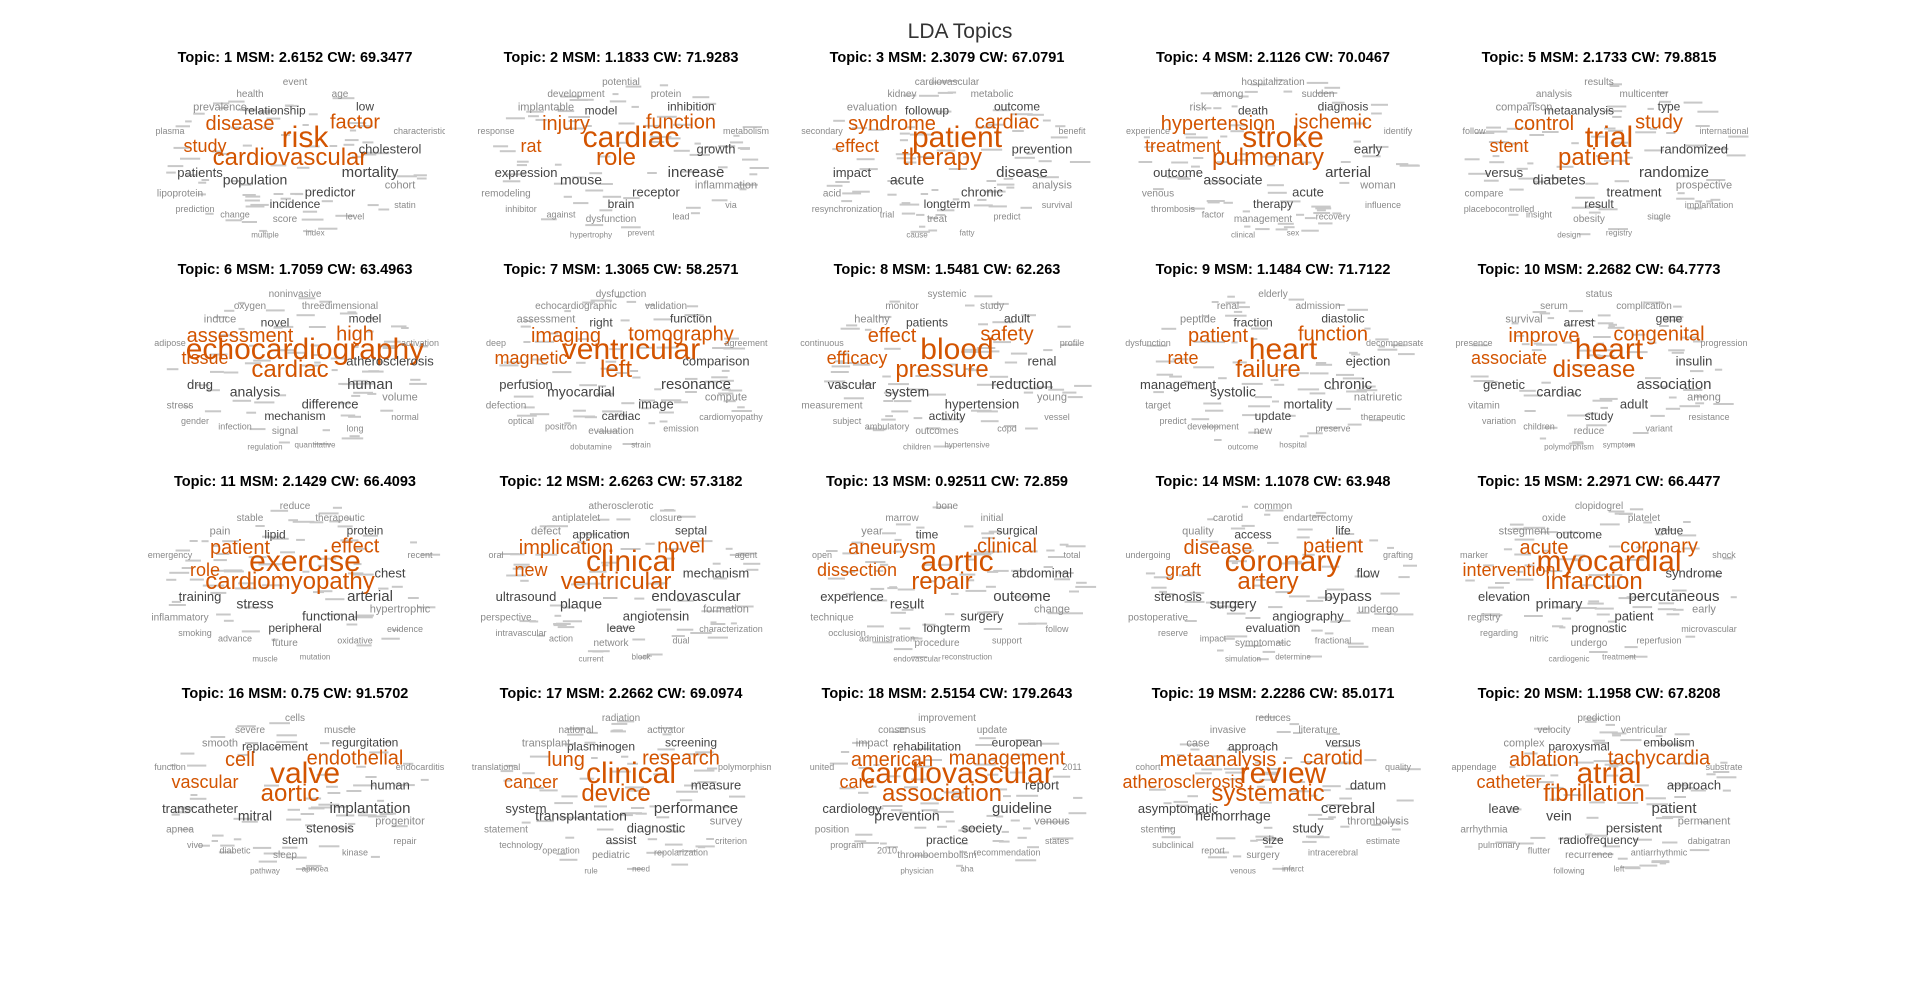 This screenshot has height=986, width=1920. I want to click on cloud-word: fraction, so click(1252, 322).